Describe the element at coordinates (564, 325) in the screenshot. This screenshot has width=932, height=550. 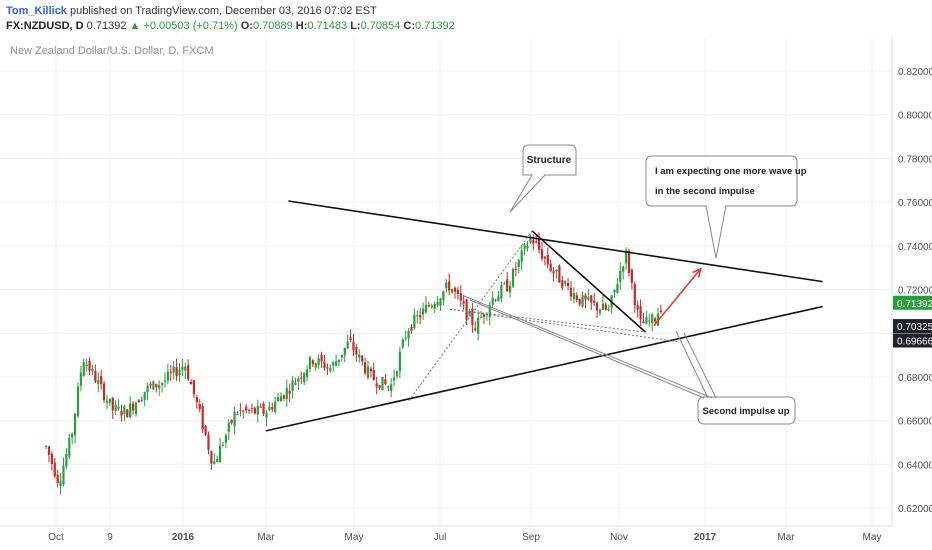
I see `dotted-projection-line` at that location.